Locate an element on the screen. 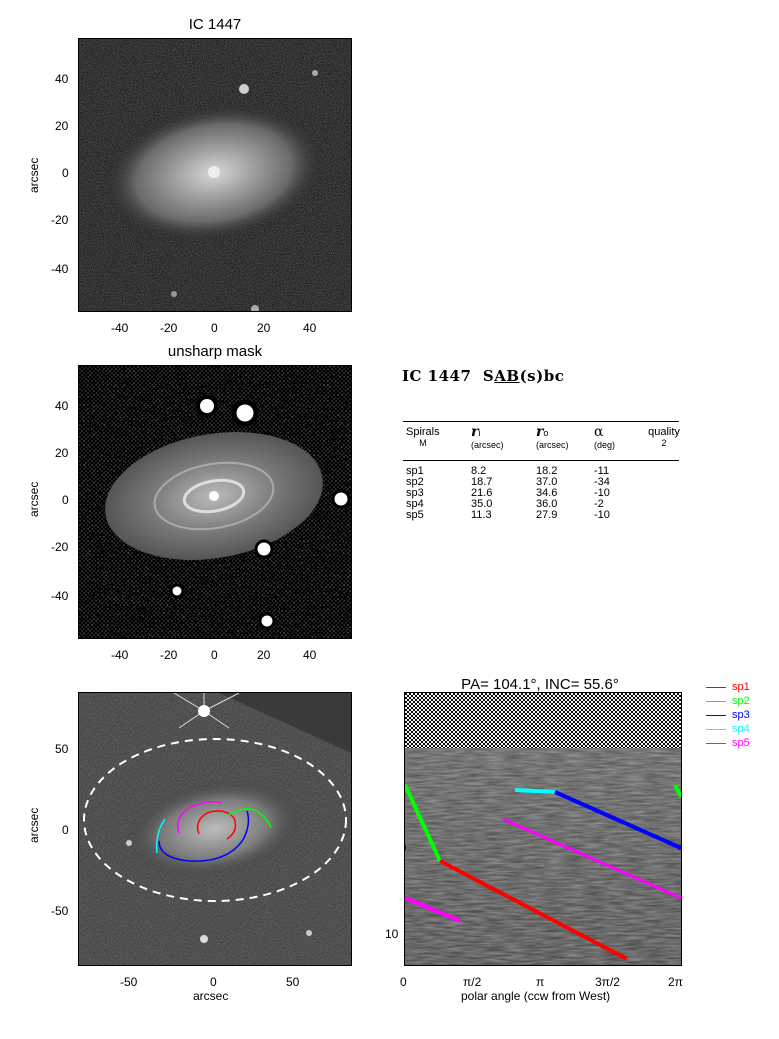 The width and height of the screenshot is (779, 1039). top-xtick: 40 is located at coordinates (310, 328).